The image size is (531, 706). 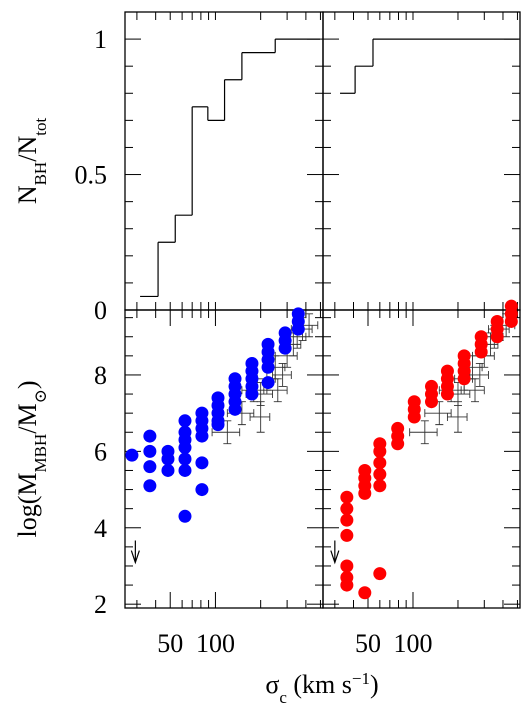 I want to click on y-axis-label: log(MMBH/M⊙), so click(x=31, y=459).